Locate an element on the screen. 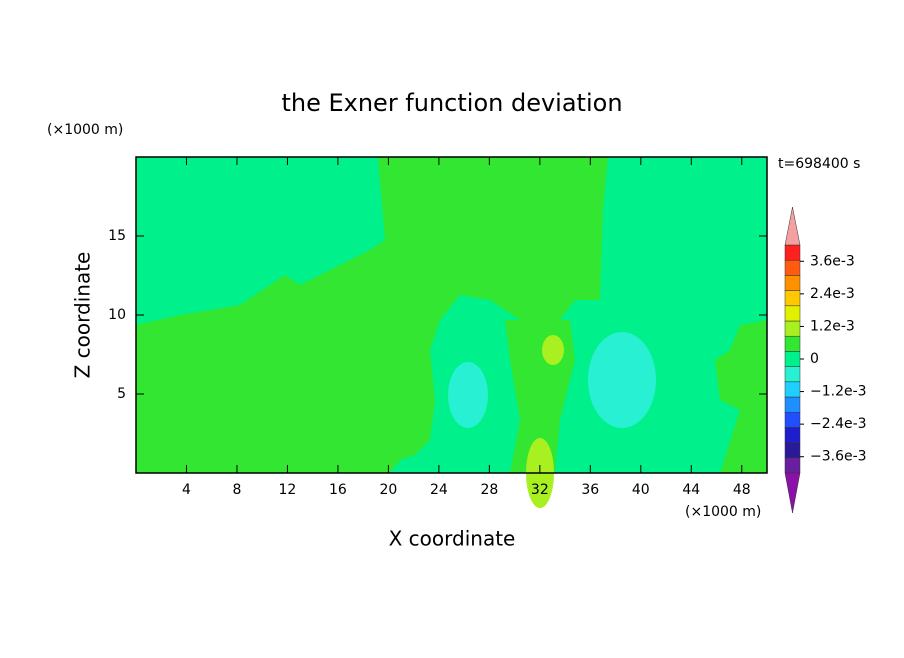 Image resolution: width=904 pixels, height=658 pixels. colorbar-tick-label: −1.2e-3 is located at coordinates (838, 392).